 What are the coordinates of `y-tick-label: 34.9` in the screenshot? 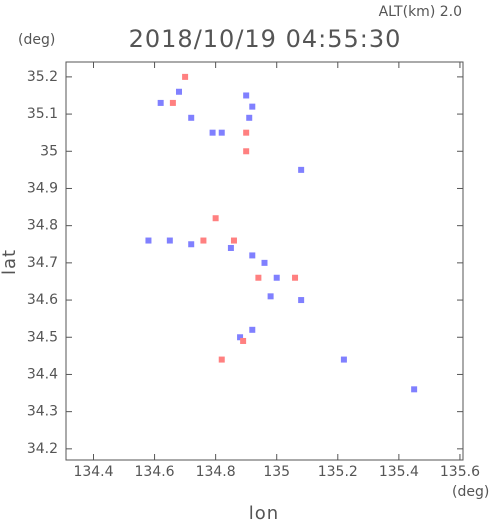 It's located at (42, 188).